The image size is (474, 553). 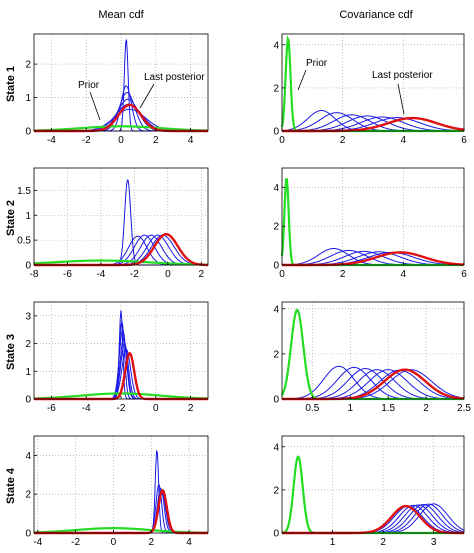 What do you see at coordinates (34, 274) in the screenshot?
I see `x-tick-label: -8` at bounding box center [34, 274].